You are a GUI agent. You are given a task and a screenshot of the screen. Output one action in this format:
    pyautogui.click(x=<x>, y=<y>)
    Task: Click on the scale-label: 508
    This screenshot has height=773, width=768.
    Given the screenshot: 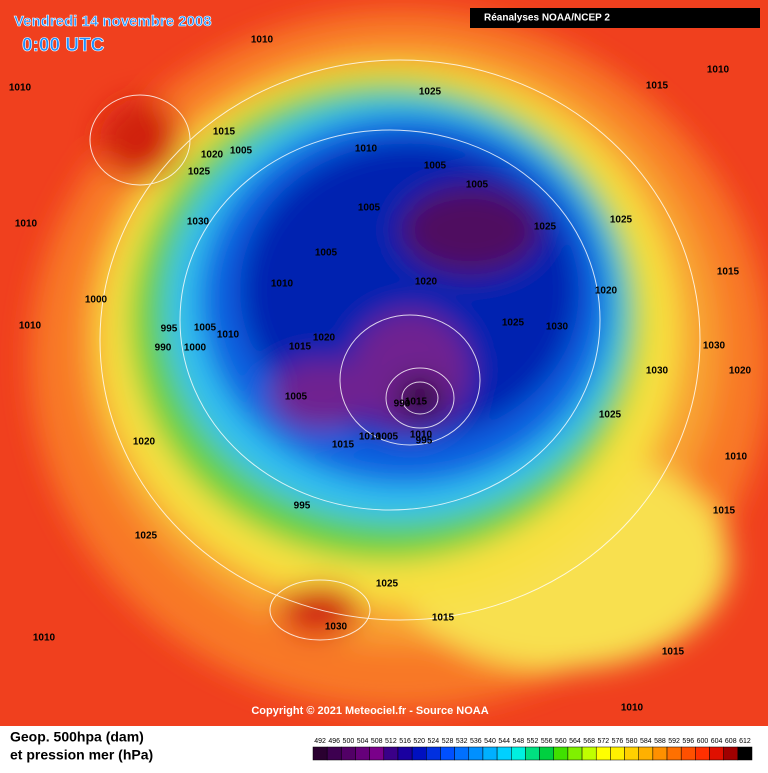 What is the action you would take?
    pyautogui.click(x=377, y=741)
    